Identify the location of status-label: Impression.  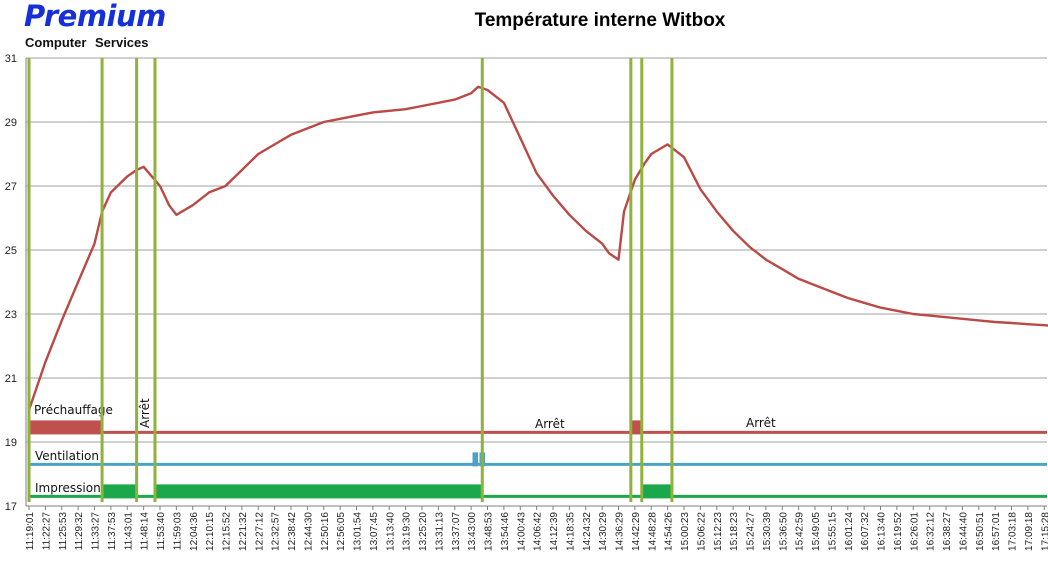
(68, 488).